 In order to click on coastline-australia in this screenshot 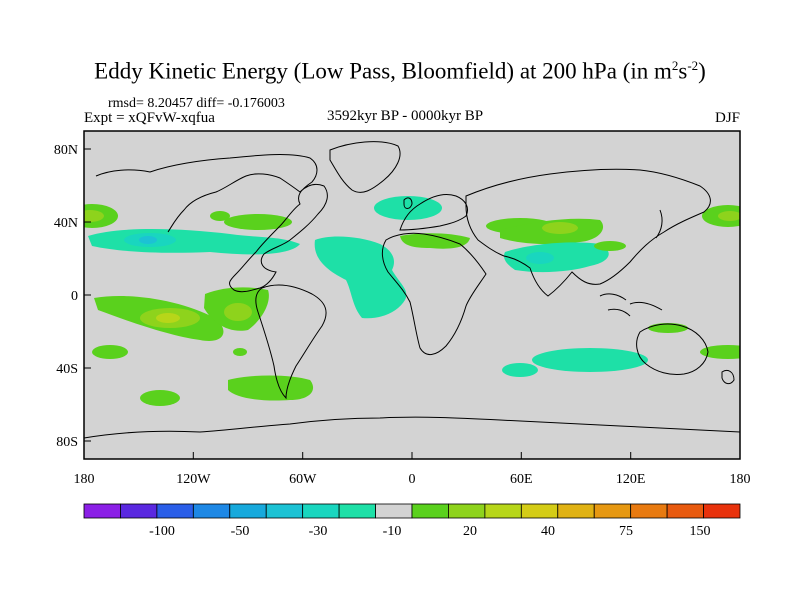, I will do `click(672, 349)`.